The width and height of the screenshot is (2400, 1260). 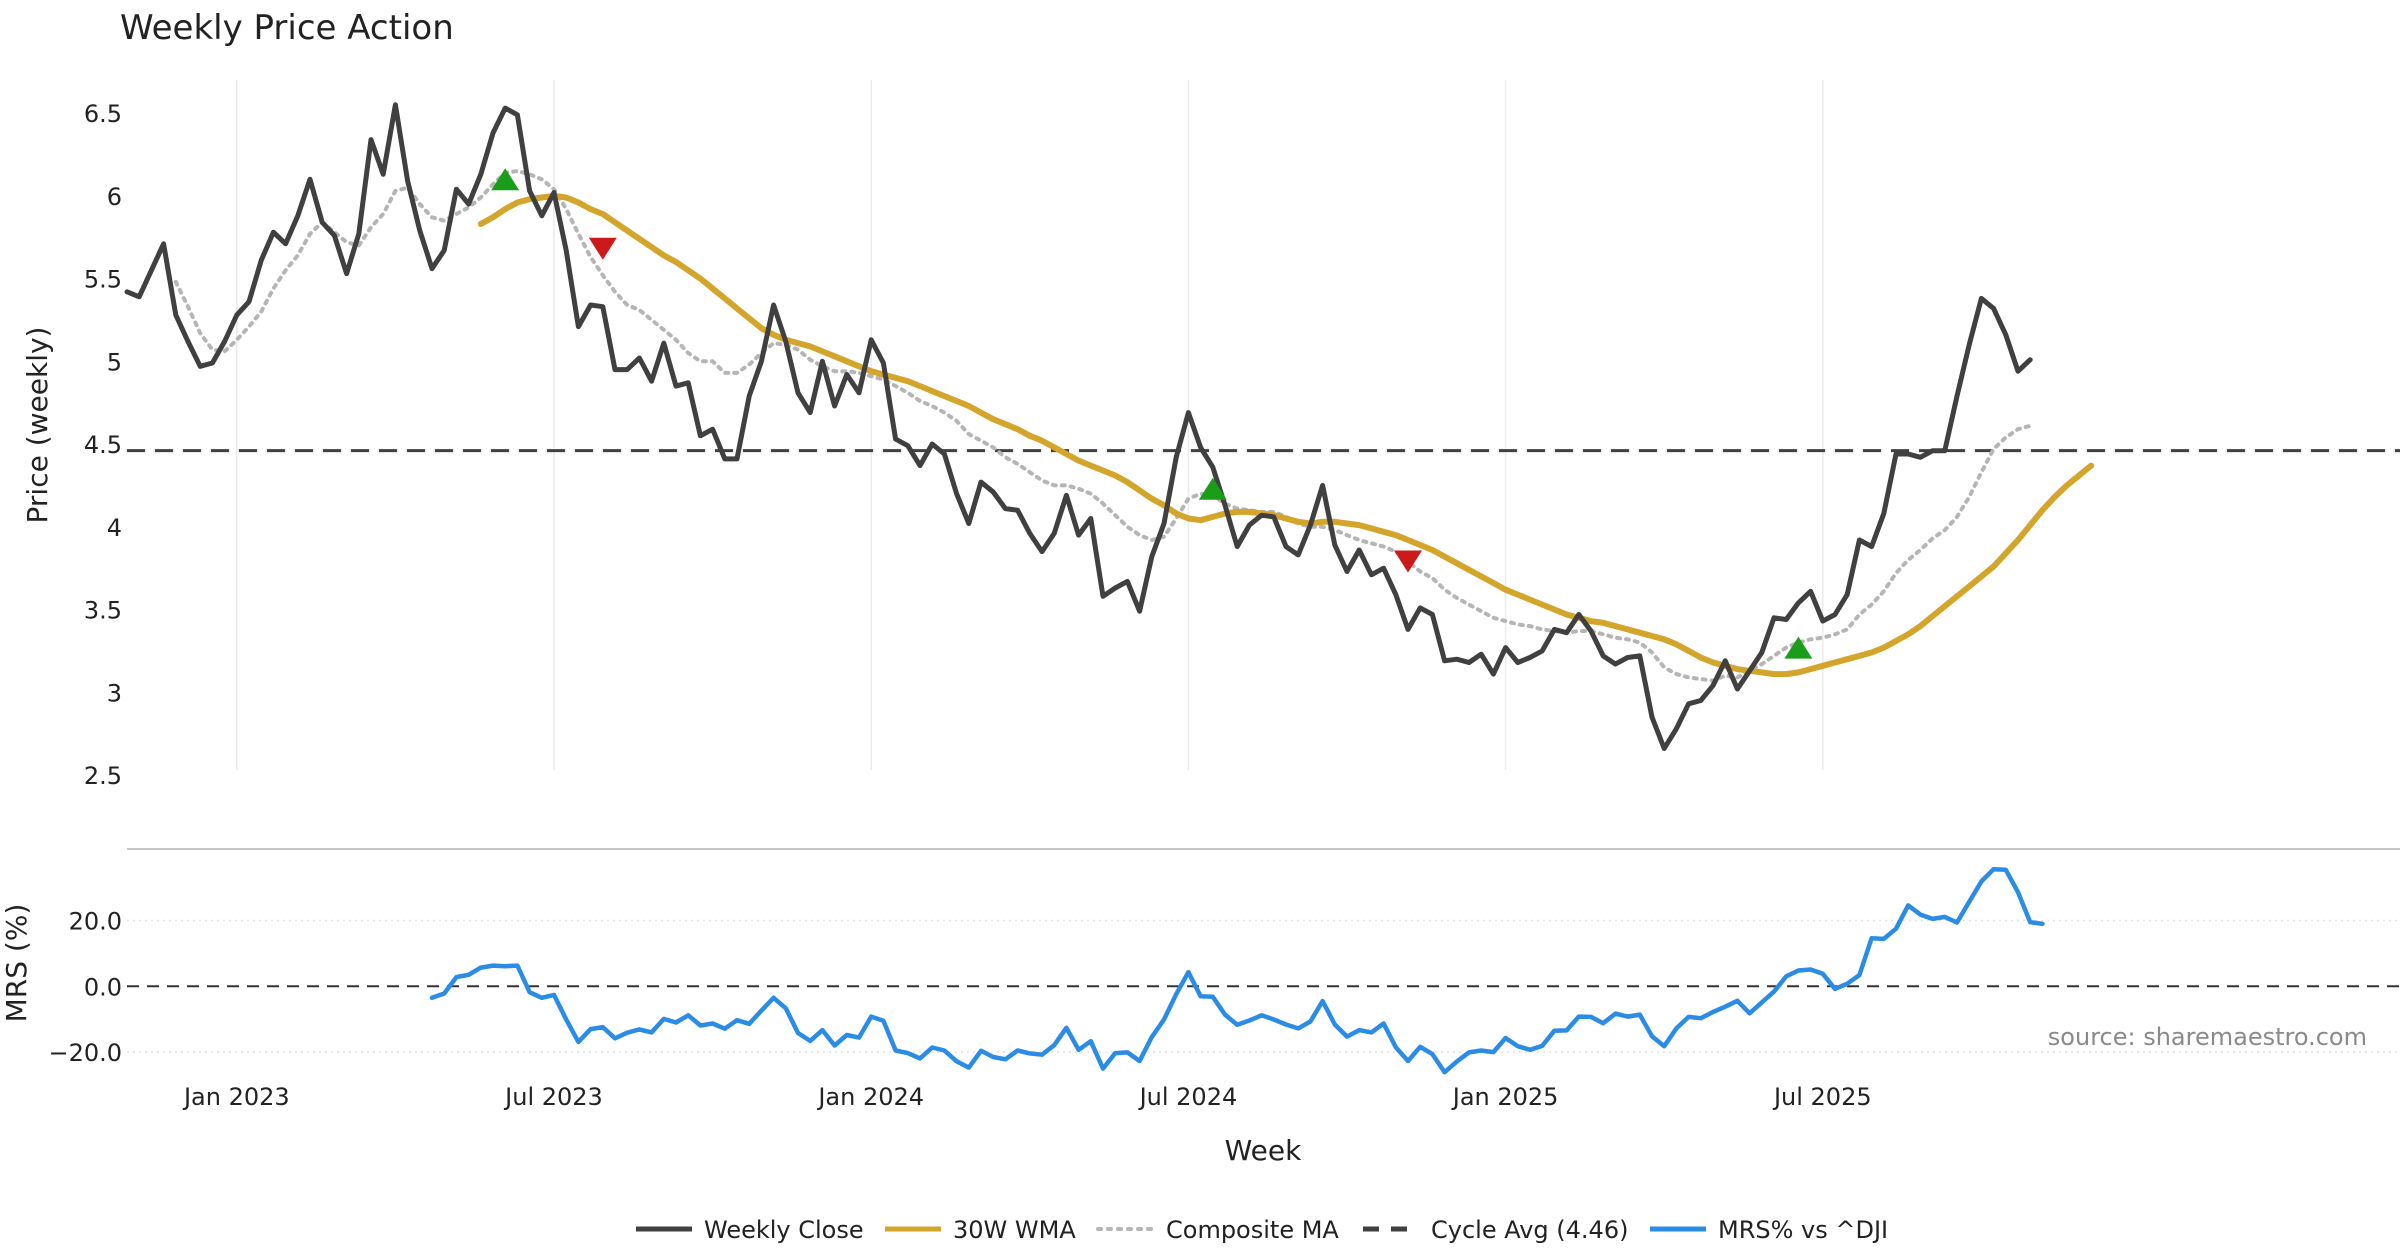 What do you see at coordinates (1014, 1230) in the screenshot?
I see `legend-label-1: 30W WMA` at bounding box center [1014, 1230].